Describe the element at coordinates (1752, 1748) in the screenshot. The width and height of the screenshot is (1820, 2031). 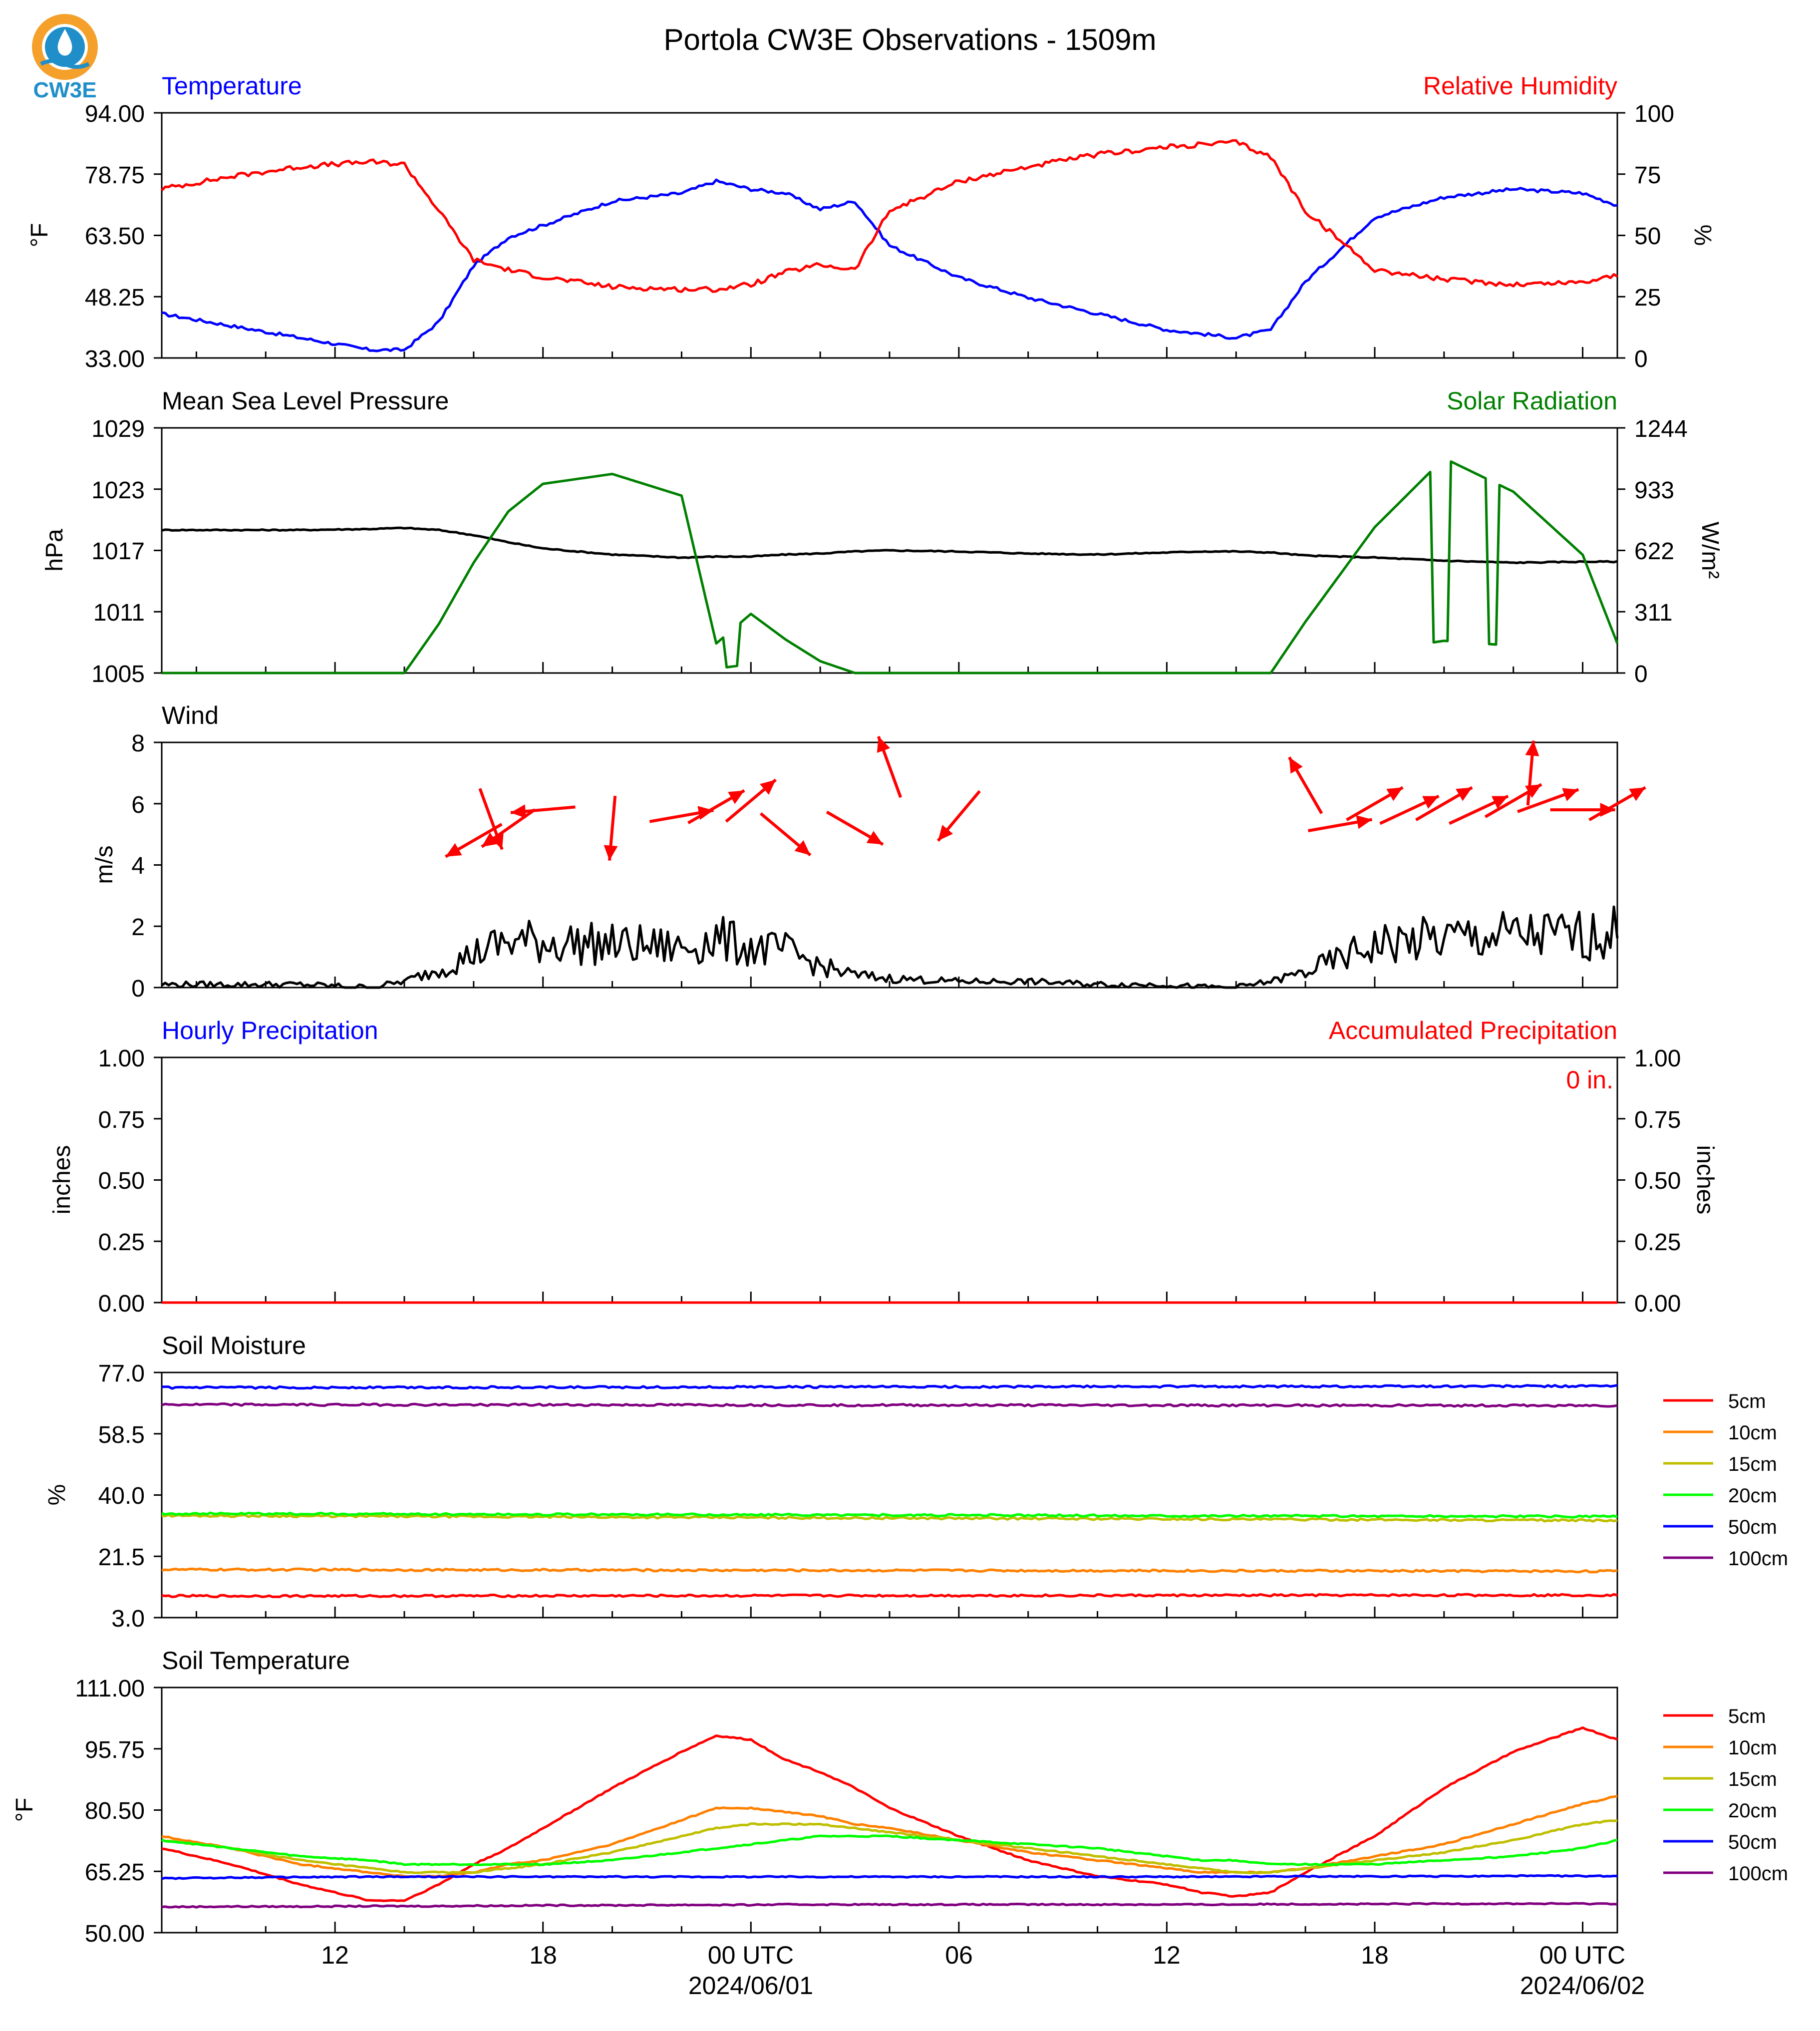
I see `st-legend-label-10cm: 10cm` at that location.